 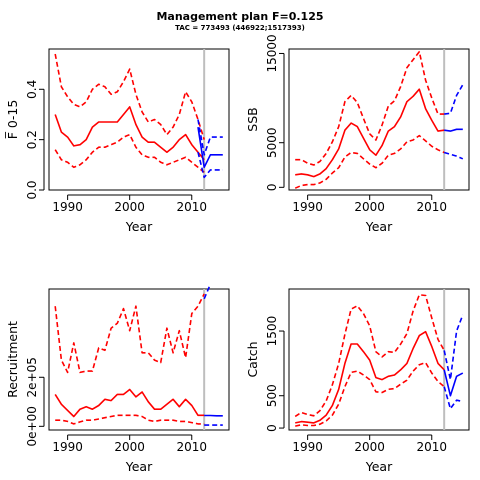 What do you see at coordinates (272, 331) in the screenshot?
I see `y-tick-label: 1500` at bounding box center [272, 331].